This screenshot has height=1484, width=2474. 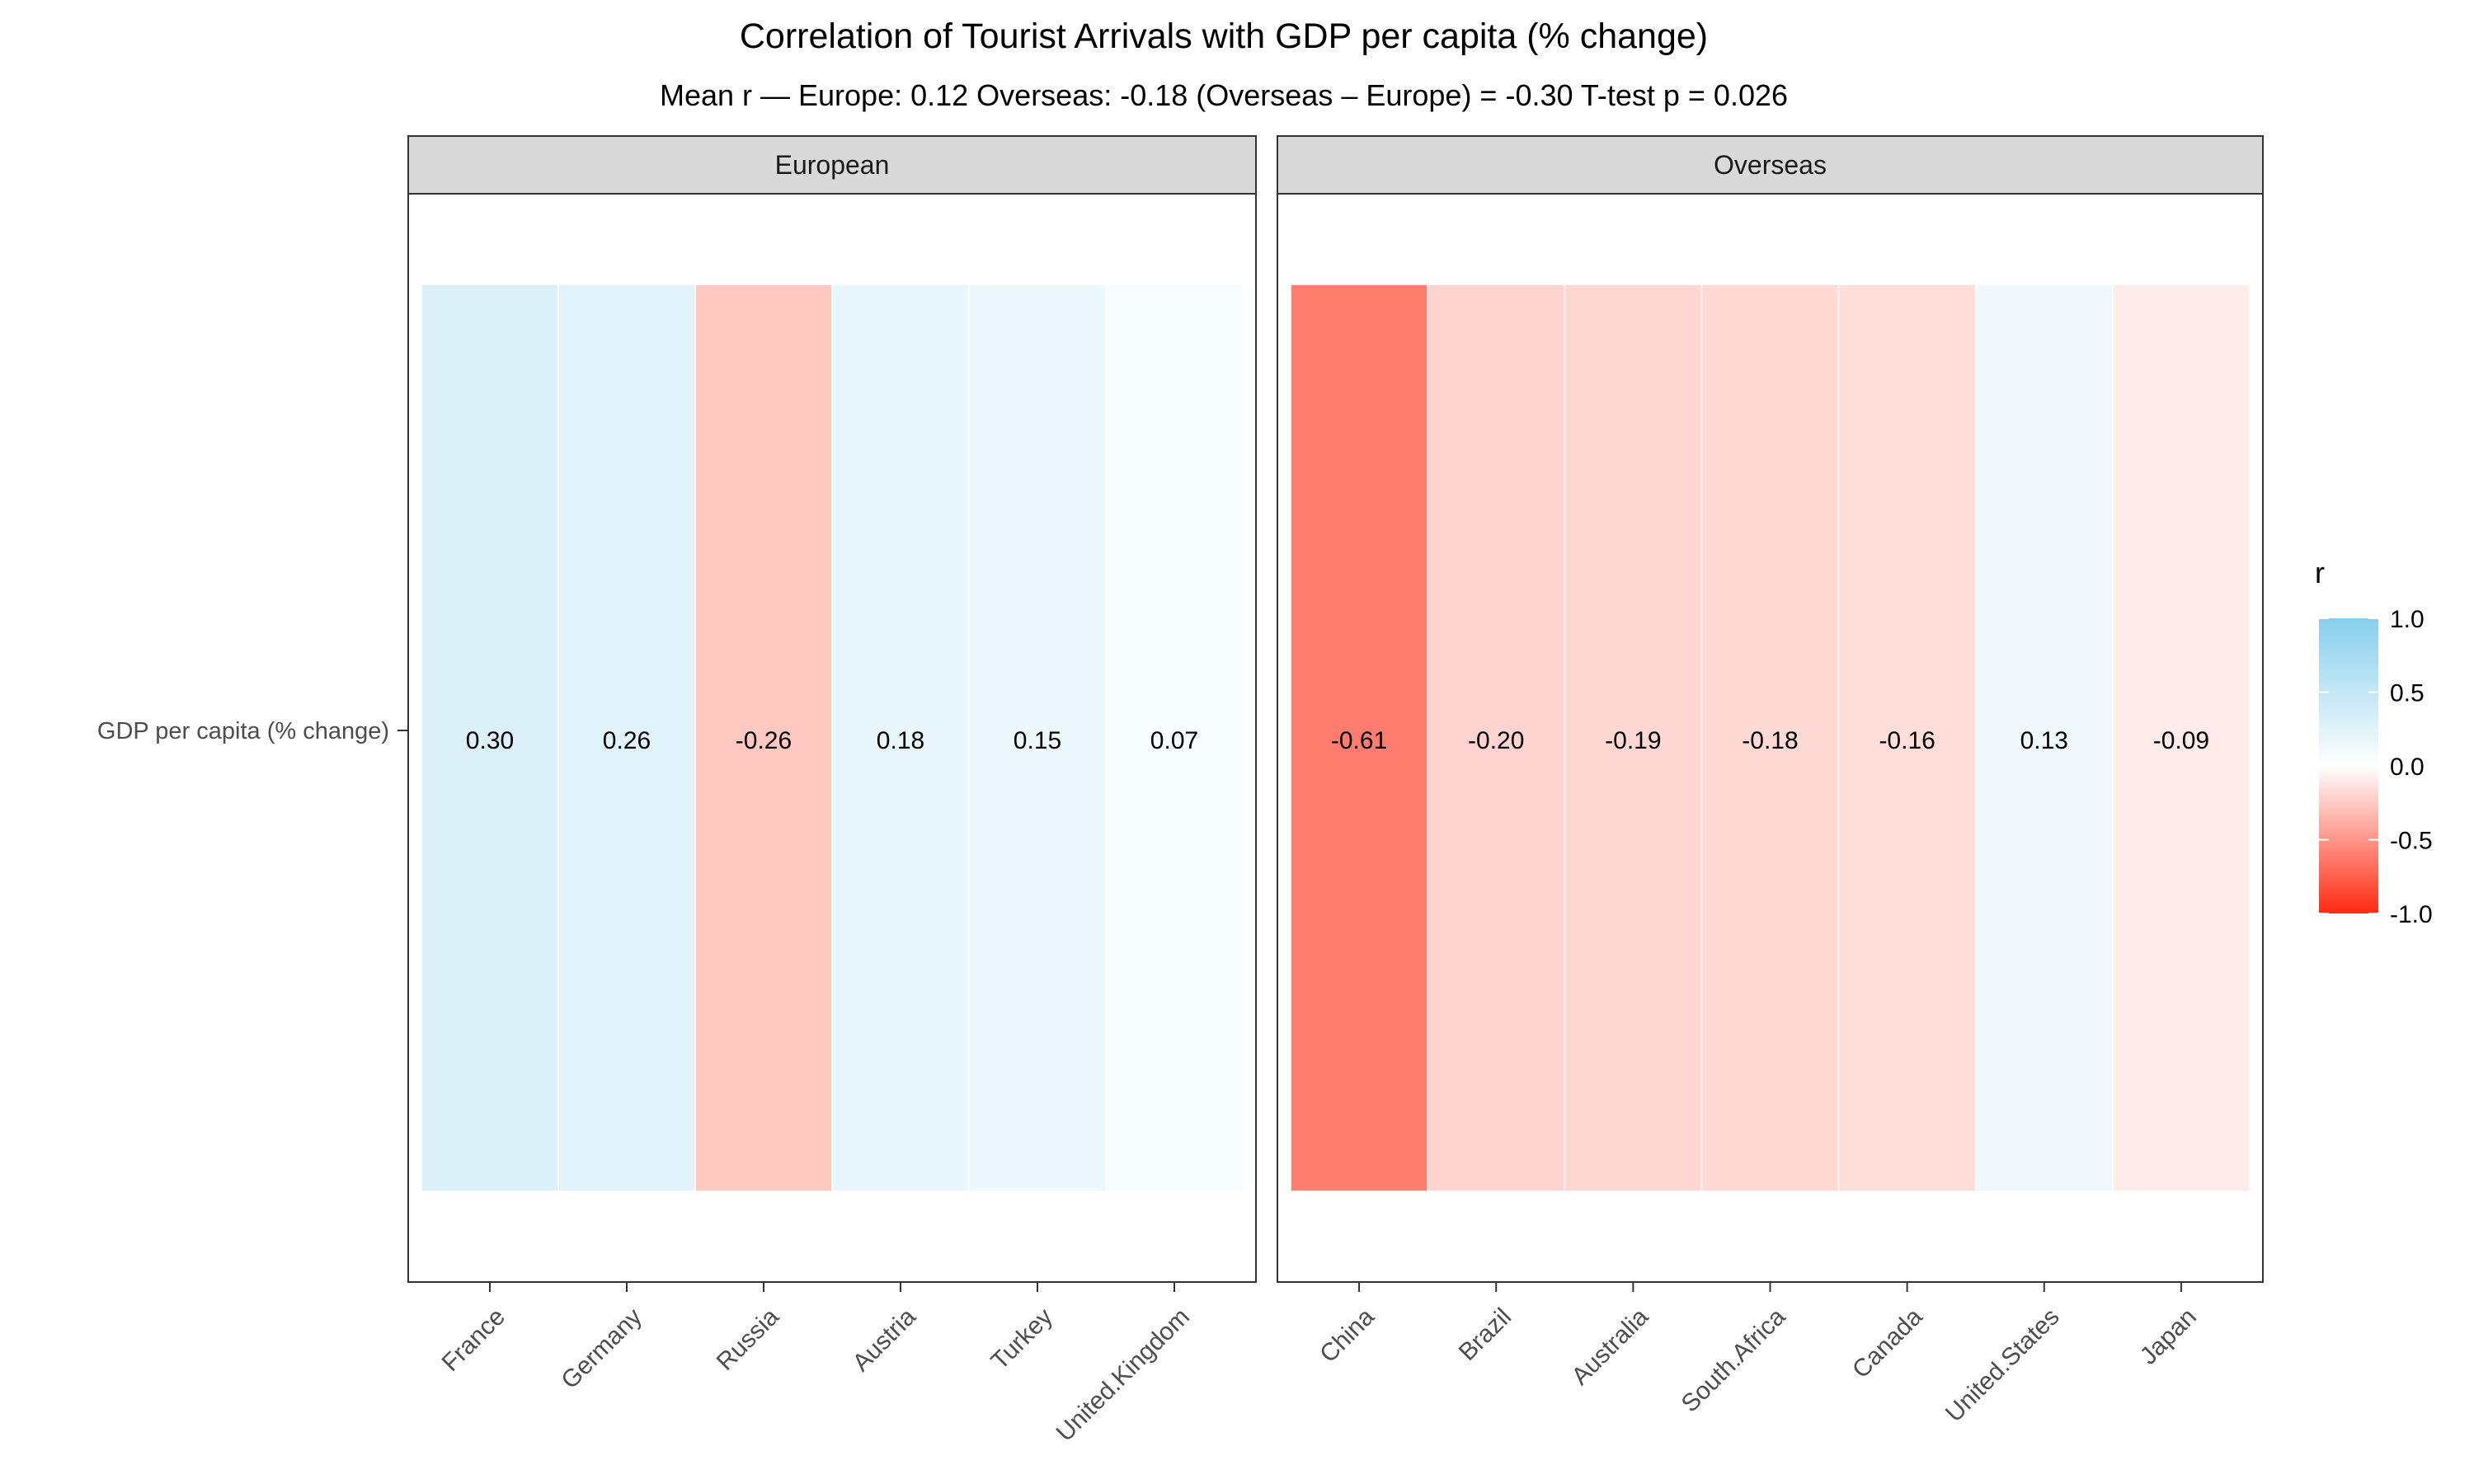 I want to click on row-label: GDP per capita (% change), so click(x=243, y=731).